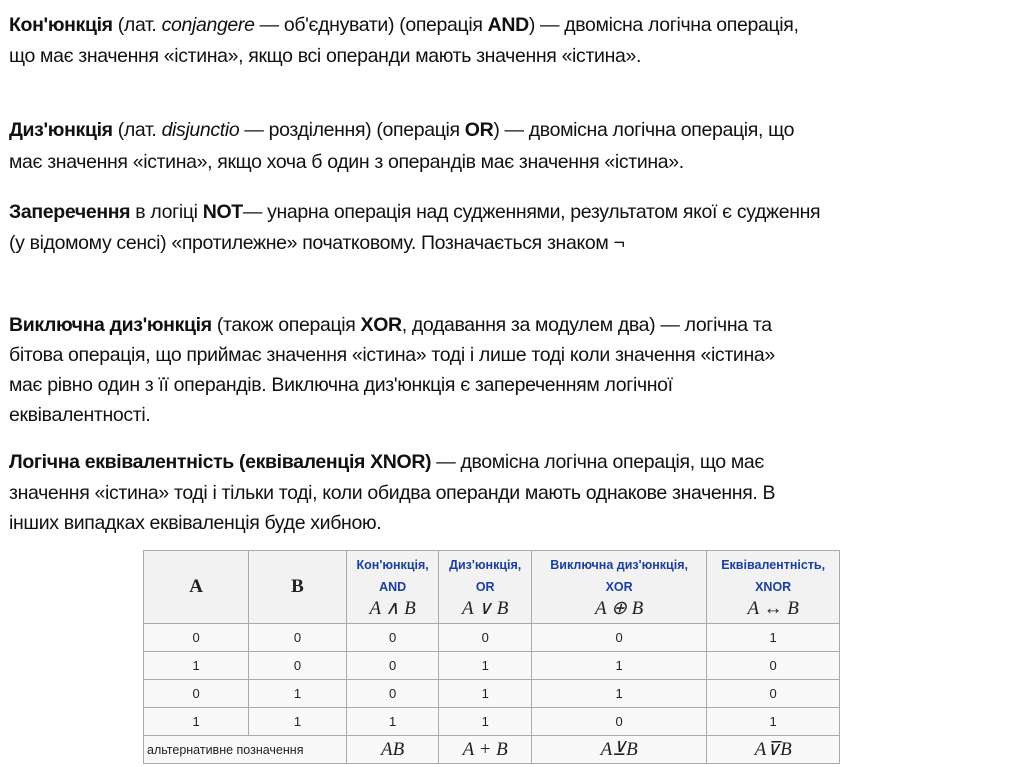 This screenshot has width=1024, height=767. I want to click on text-run: в логіці, so click(166, 212).